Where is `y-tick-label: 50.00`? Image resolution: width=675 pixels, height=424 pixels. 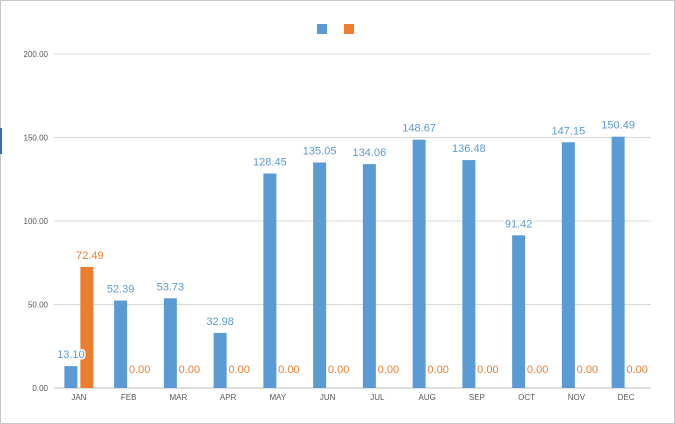 y-tick-label: 50.00 is located at coordinates (38, 305).